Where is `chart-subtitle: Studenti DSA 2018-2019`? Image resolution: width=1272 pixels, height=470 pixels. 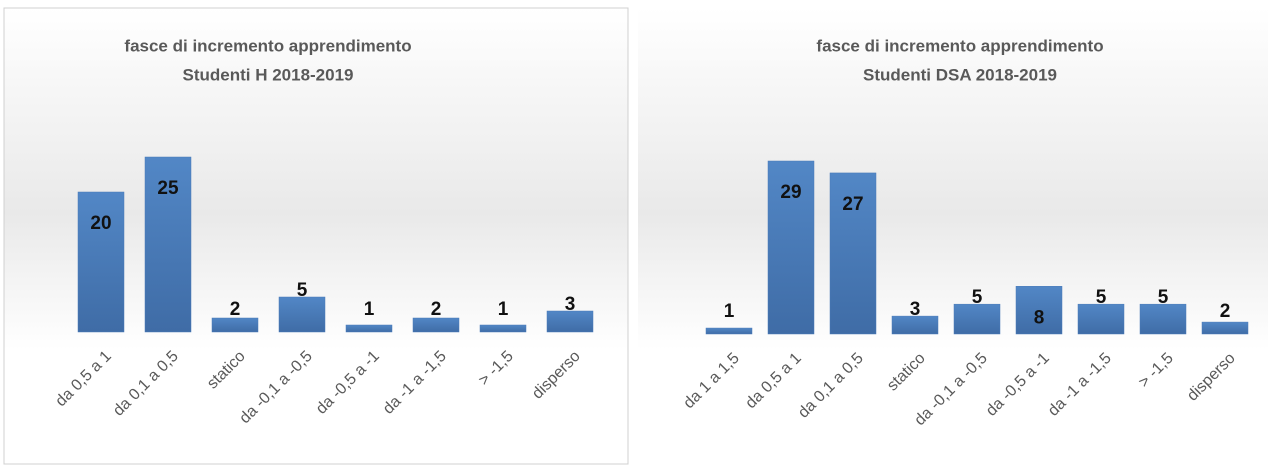
chart-subtitle: Studenti DSA 2018-2019 is located at coordinates (960, 74).